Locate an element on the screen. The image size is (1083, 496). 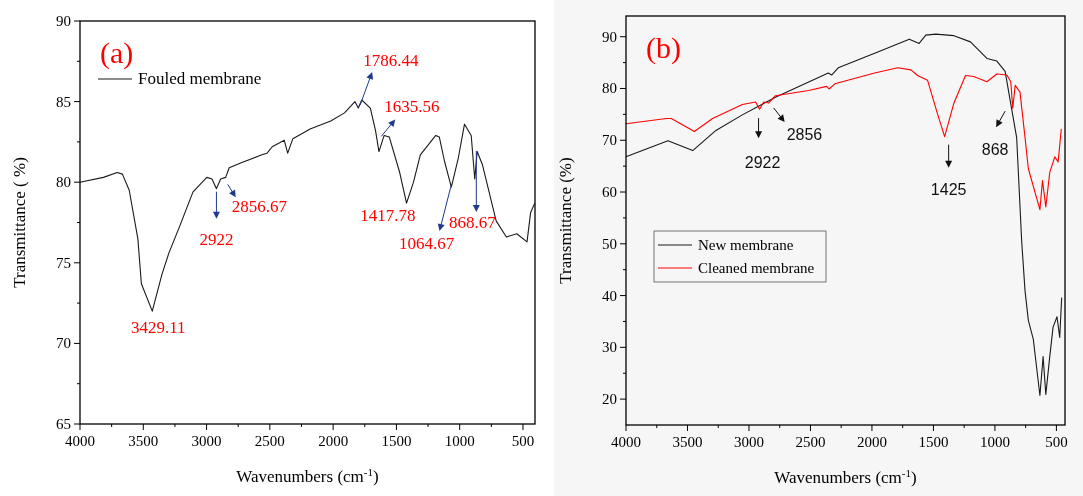
y-tick-label: 75 is located at coordinates (63, 262).